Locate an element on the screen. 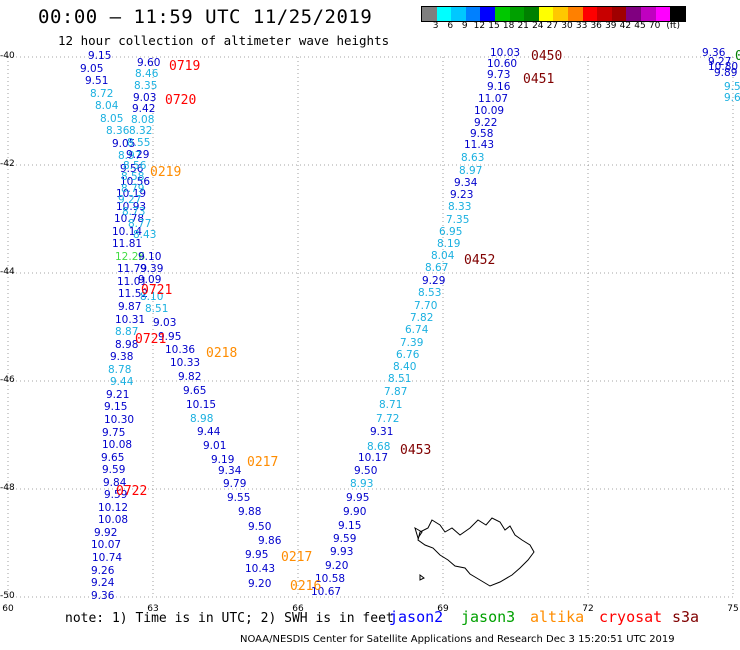 The width and height of the screenshot is (740, 650). wave-height-point: 9.50 is located at coordinates (260, 527).